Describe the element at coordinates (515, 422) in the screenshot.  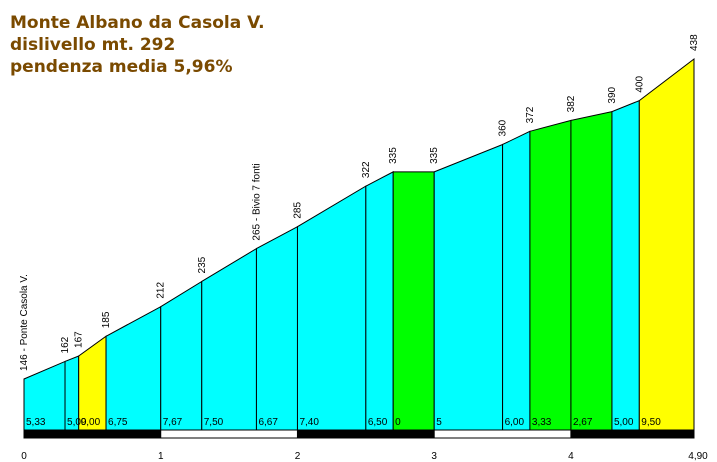
I see `gradient-label: 6,00` at that location.